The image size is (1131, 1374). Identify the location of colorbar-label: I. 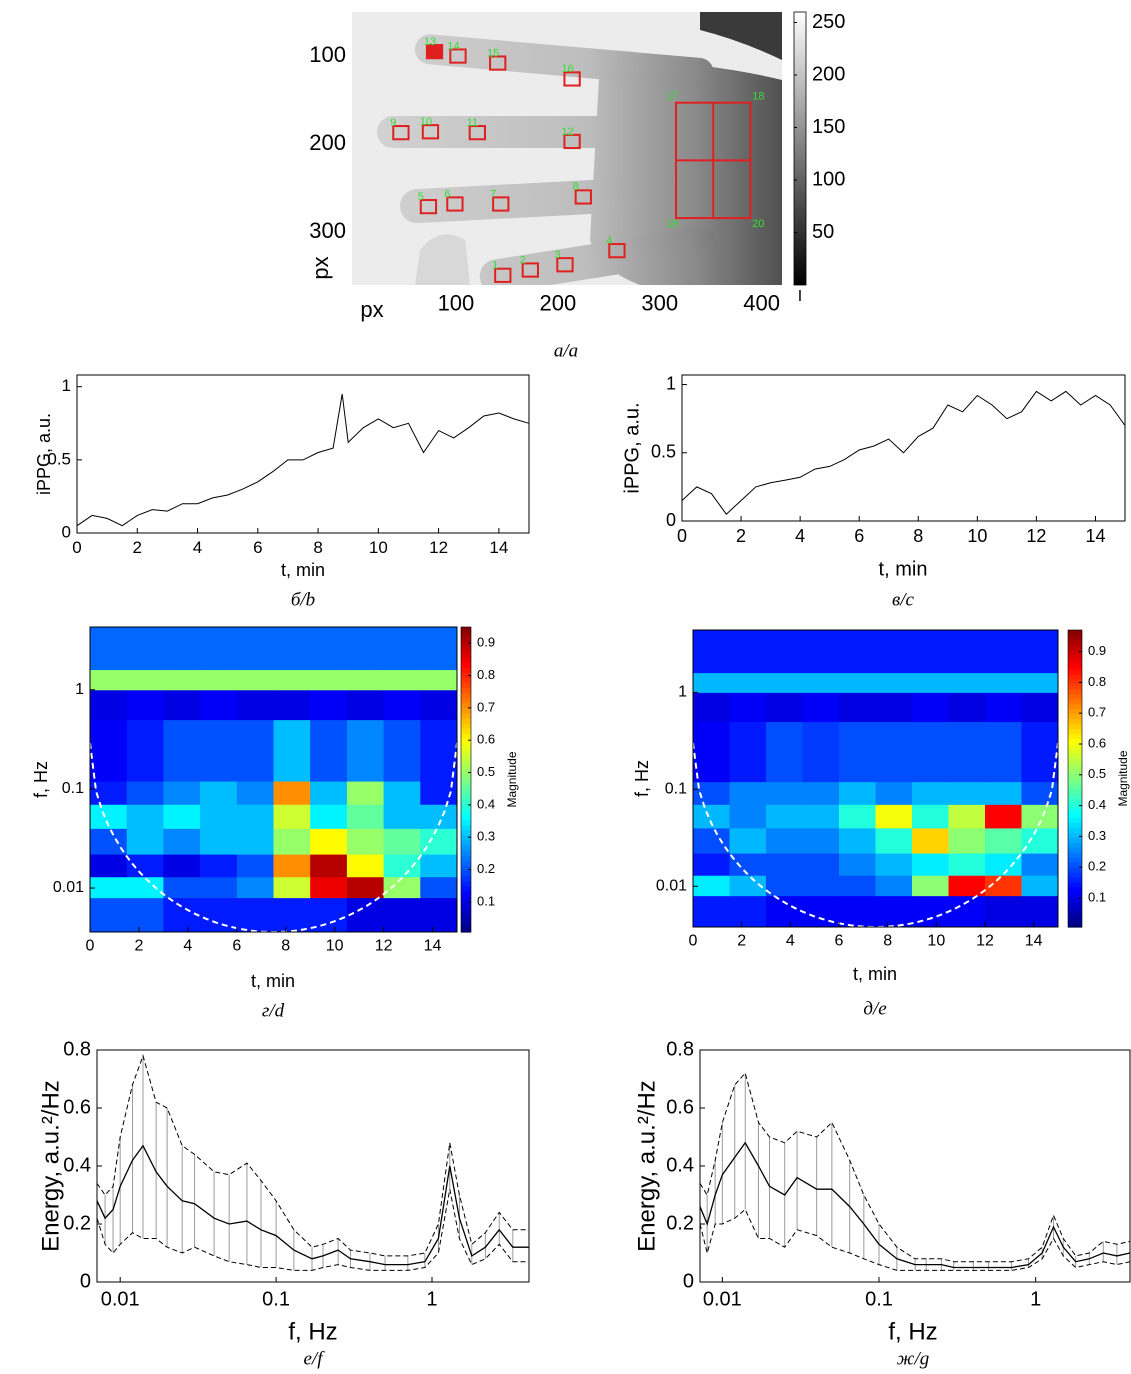
(800, 296).